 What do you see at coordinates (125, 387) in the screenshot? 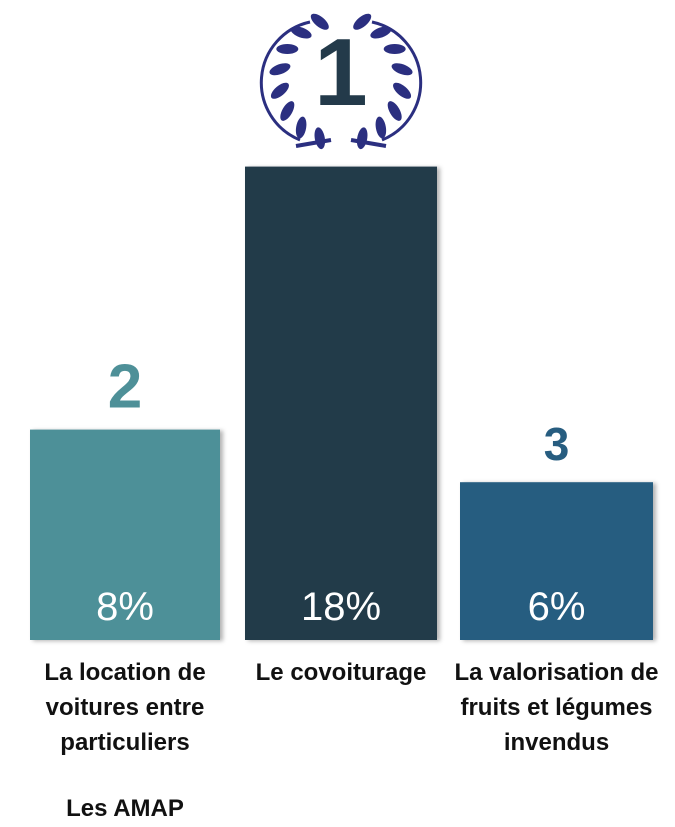
I see `rank-label: 2` at bounding box center [125, 387].